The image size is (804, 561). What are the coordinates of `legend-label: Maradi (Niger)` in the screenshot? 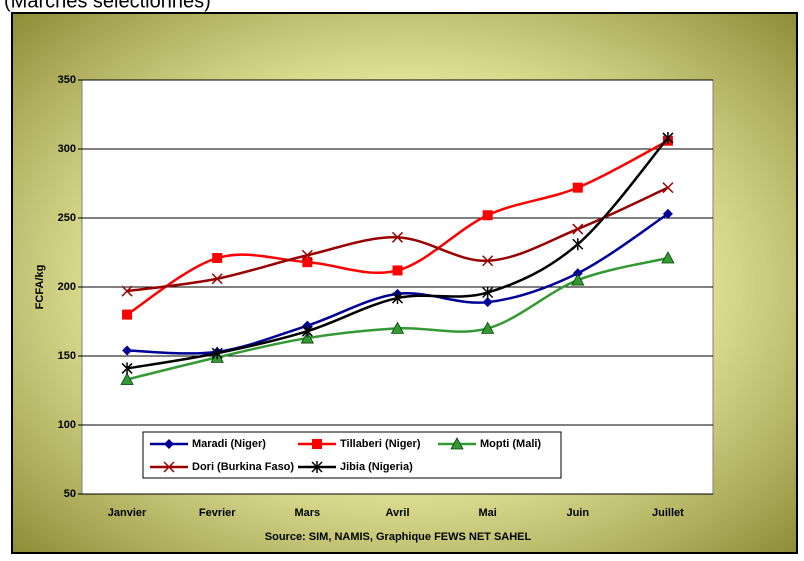 It's located at (229, 444).